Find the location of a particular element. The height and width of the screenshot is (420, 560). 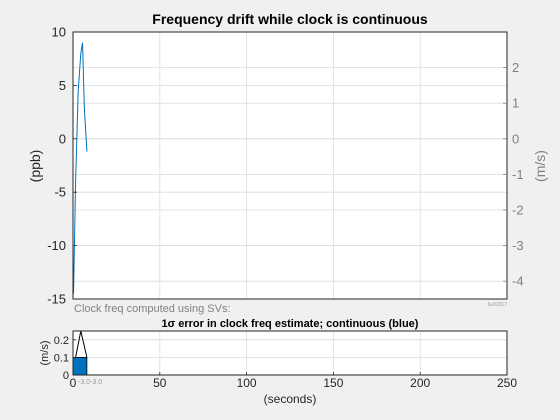

drift-series-line is located at coordinates (80, 168).